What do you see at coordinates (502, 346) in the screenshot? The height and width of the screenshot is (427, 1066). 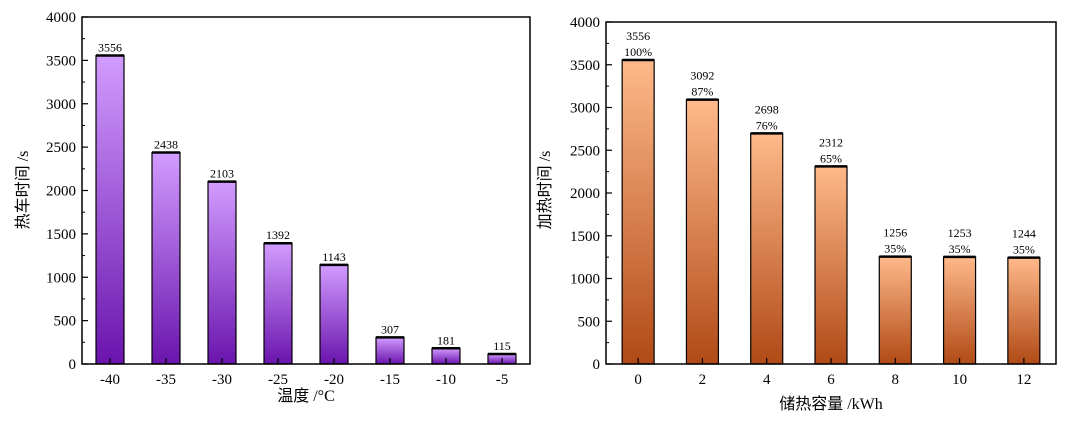 I see `data-label: 115` at bounding box center [502, 346].